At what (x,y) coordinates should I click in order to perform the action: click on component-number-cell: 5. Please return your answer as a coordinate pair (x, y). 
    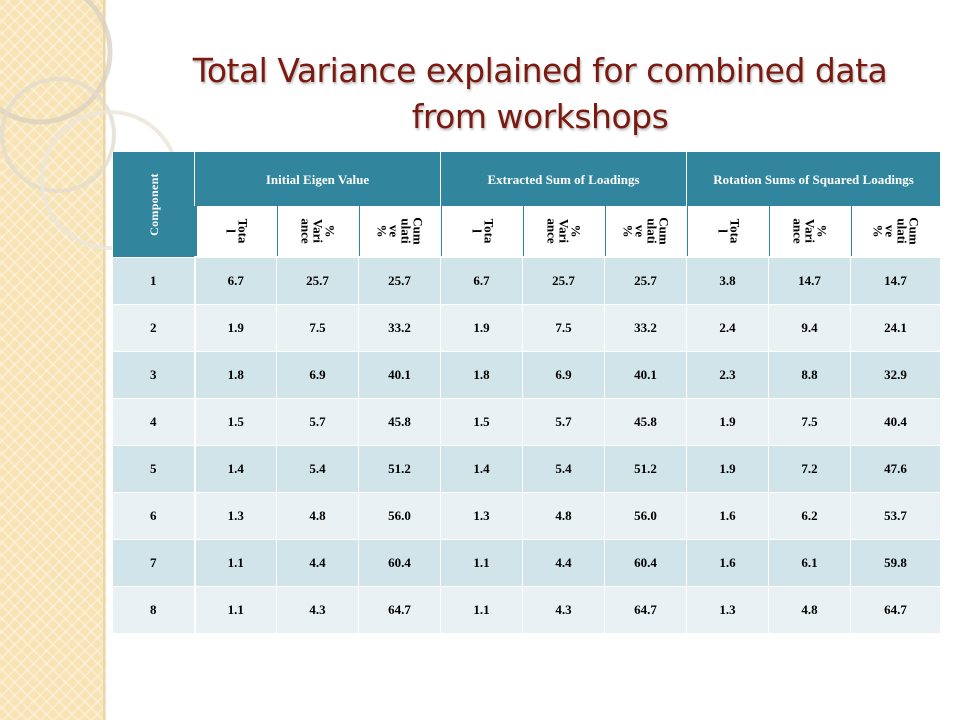
    Looking at the image, I should click on (154, 469).